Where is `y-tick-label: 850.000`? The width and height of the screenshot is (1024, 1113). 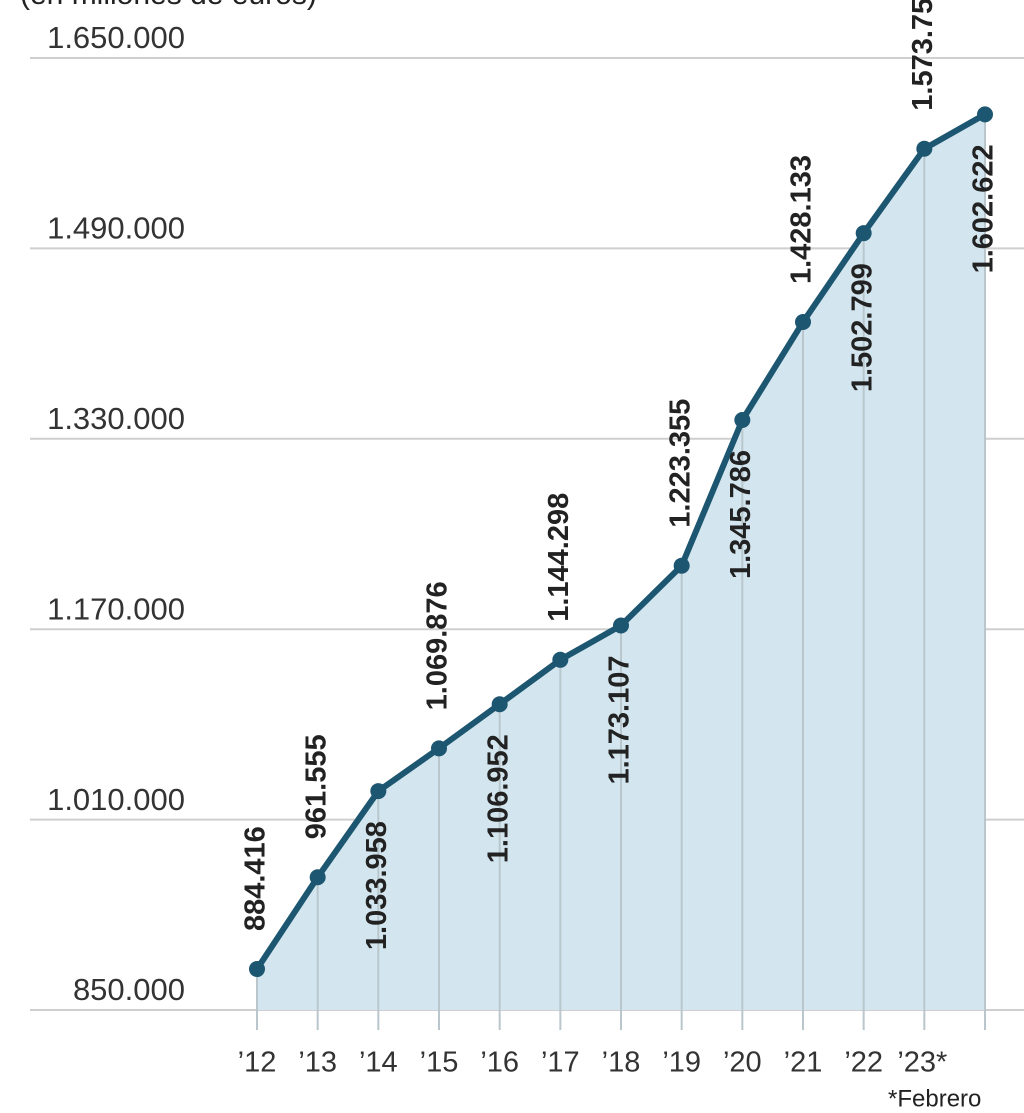 y-tick-label: 850.000 is located at coordinates (129, 989).